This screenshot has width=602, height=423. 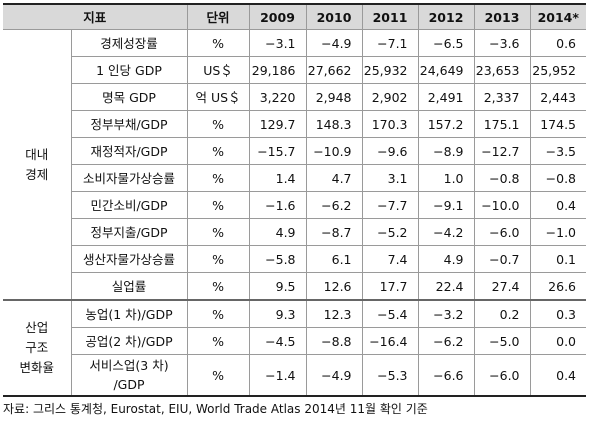 What do you see at coordinates (37, 327) in the screenshot?
I see `group-label-line: 산업` at bounding box center [37, 327].